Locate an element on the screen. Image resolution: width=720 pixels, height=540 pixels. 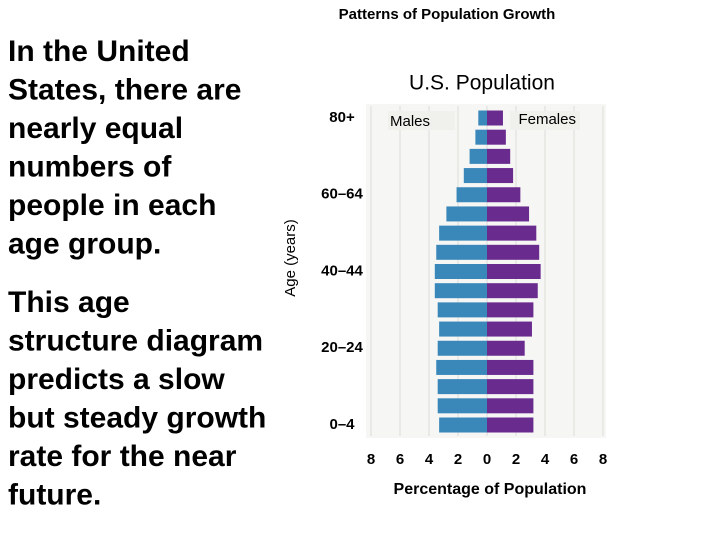
y-tick-label: 20–24 is located at coordinates (342, 347).